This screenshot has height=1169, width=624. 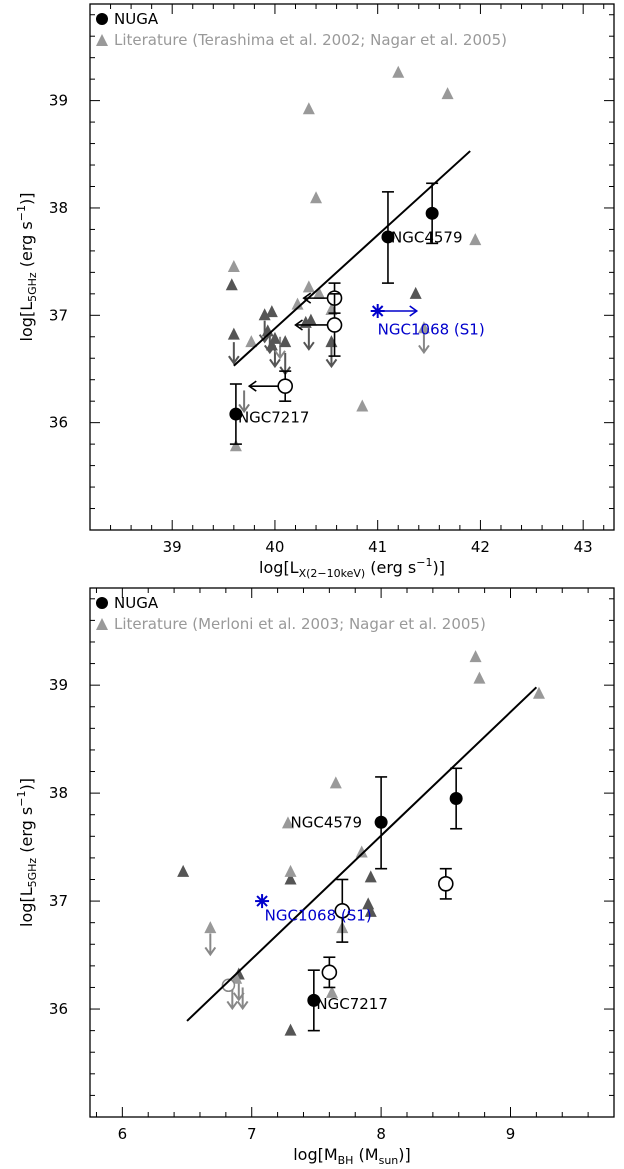 What do you see at coordinates (414, 311) in the screenshot?
I see `seyfert-limit-arrowhead` at bounding box center [414, 311].